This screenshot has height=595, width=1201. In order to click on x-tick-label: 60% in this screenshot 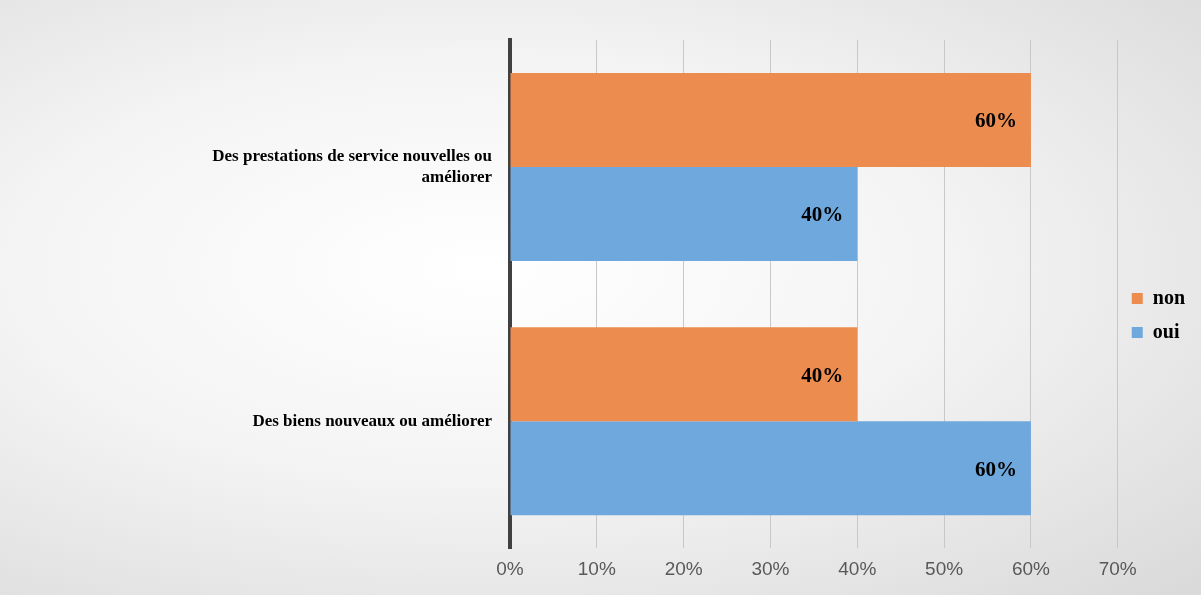, I will do `click(1031, 568)`.